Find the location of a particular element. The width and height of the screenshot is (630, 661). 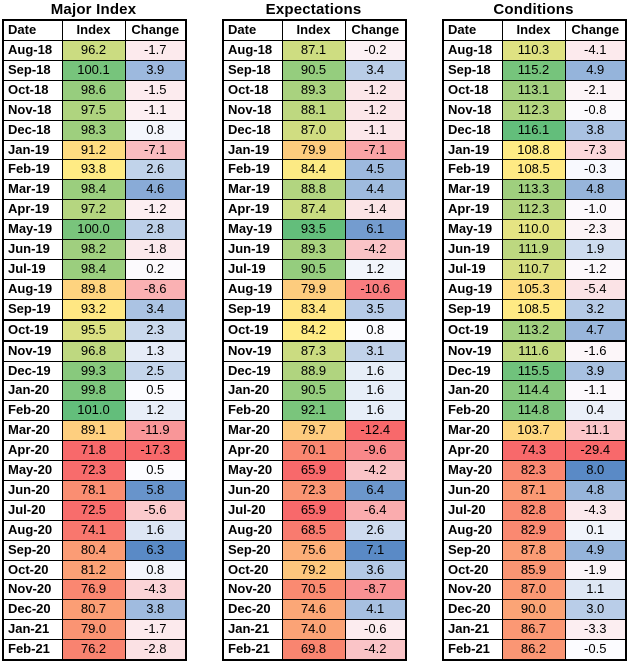

table-row: Sep-19 93.2 3.4 is located at coordinates (94, 309).